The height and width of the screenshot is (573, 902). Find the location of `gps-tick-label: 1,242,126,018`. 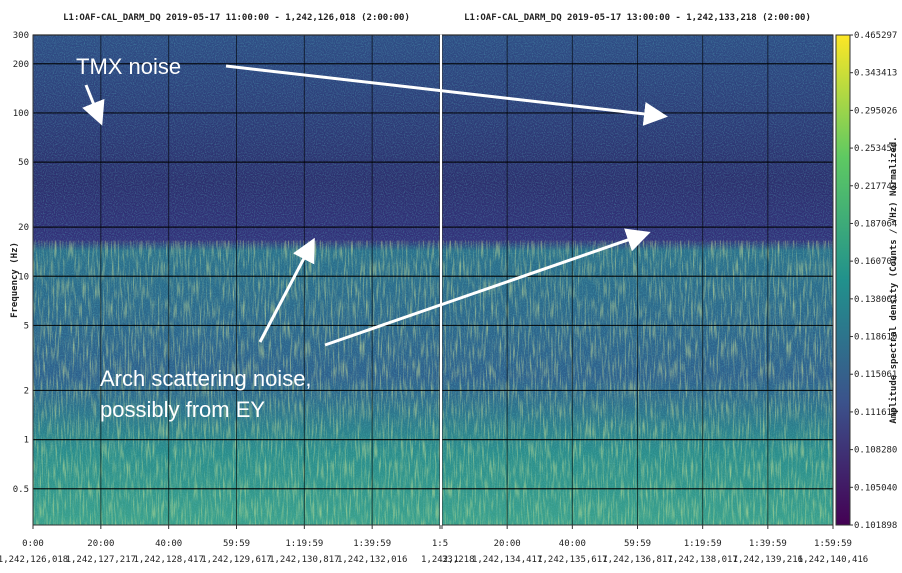

gps-tick-label: 1,242,126,018 is located at coordinates (34, 560).